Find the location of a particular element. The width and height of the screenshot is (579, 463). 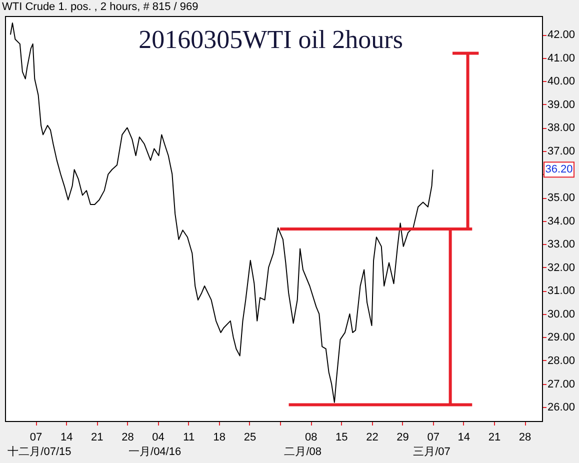

x-tick-label: 22 is located at coordinates (372, 438).